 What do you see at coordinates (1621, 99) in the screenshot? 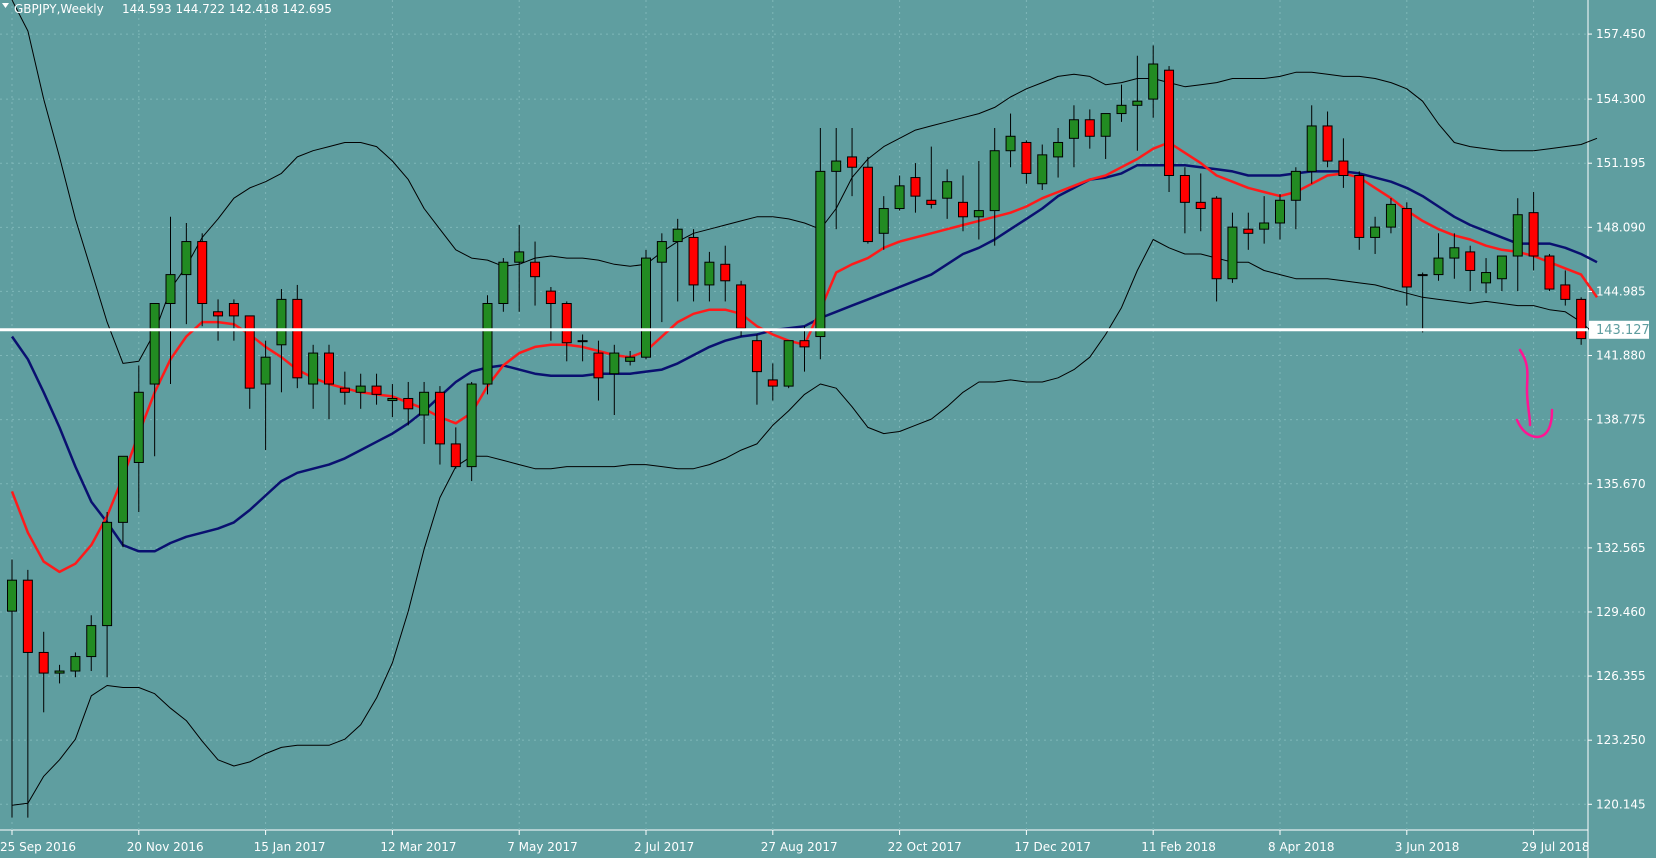
I see `y-tick-label: 154.300` at bounding box center [1621, 99].